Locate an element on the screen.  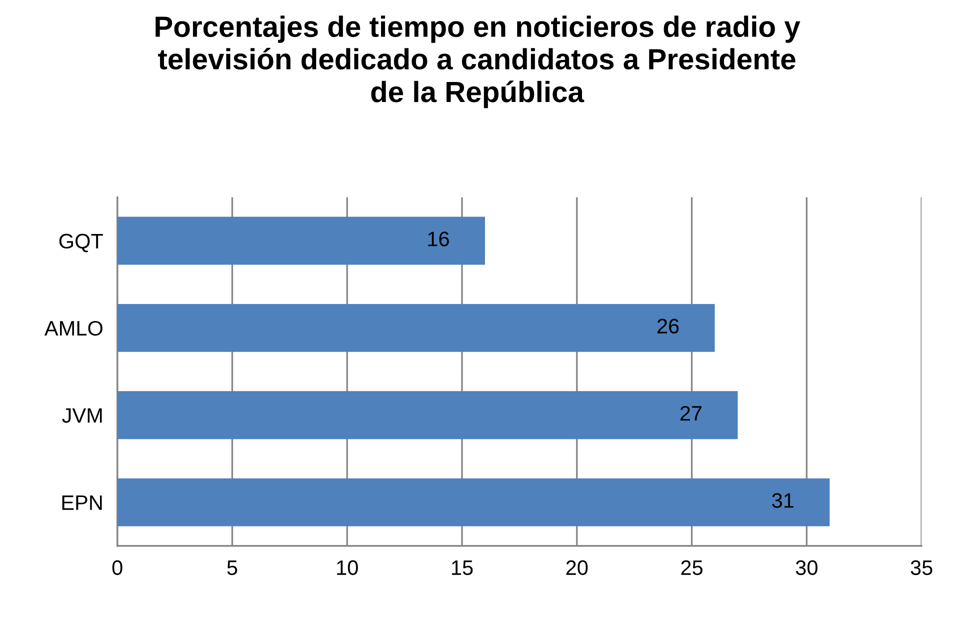
data-label: 31 is located at coordinates (783, 500).